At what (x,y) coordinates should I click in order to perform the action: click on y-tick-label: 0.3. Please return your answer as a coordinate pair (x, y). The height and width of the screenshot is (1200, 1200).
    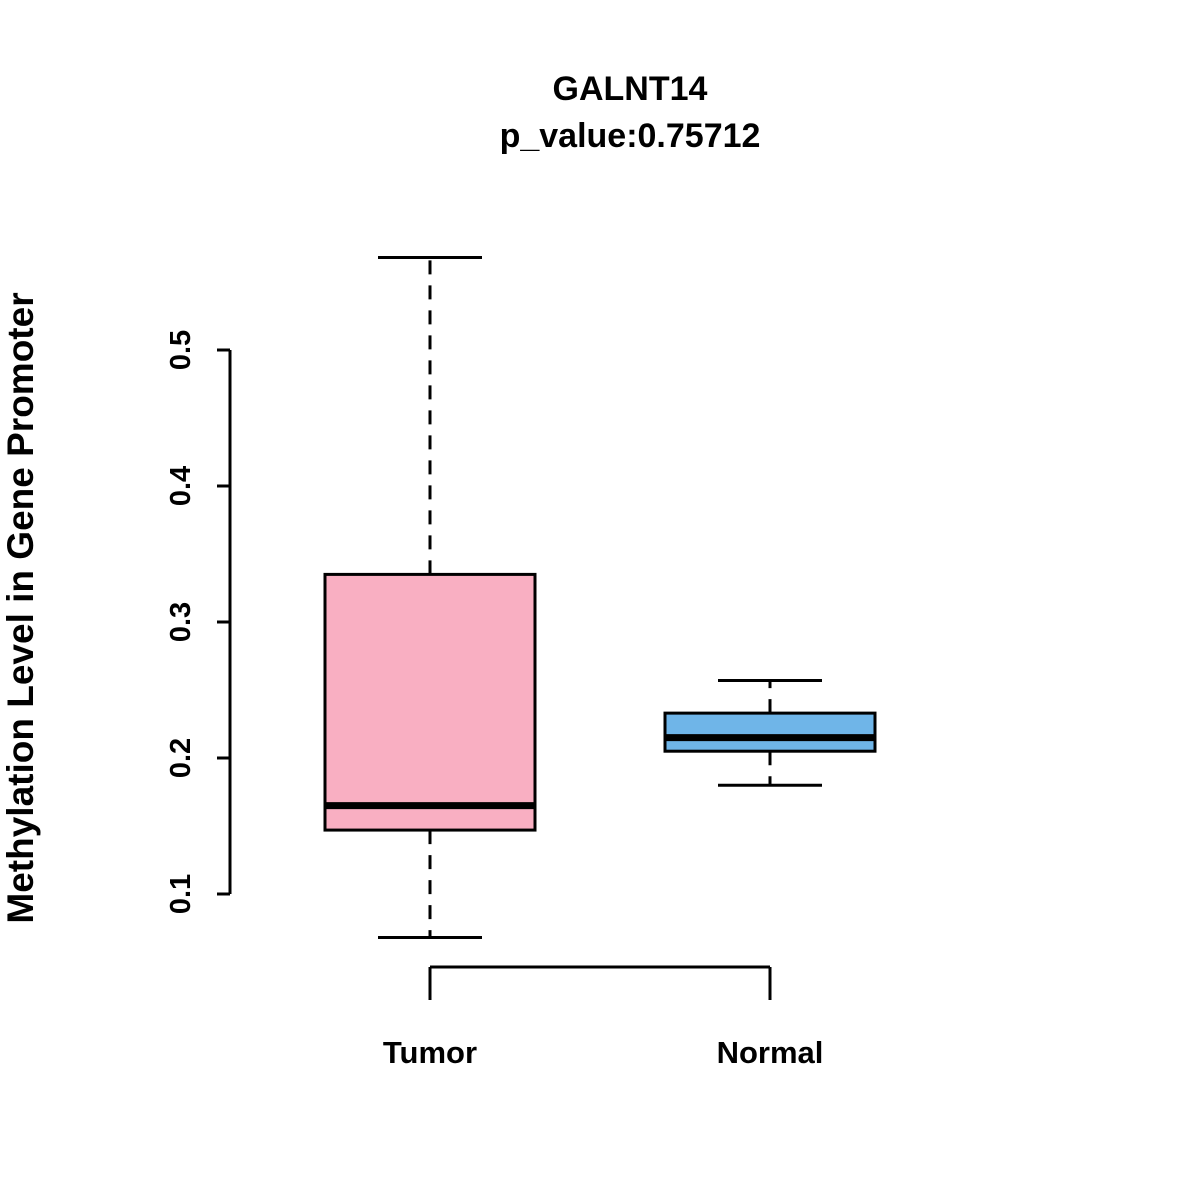
    Looking at the image, I should click on (181, 622).